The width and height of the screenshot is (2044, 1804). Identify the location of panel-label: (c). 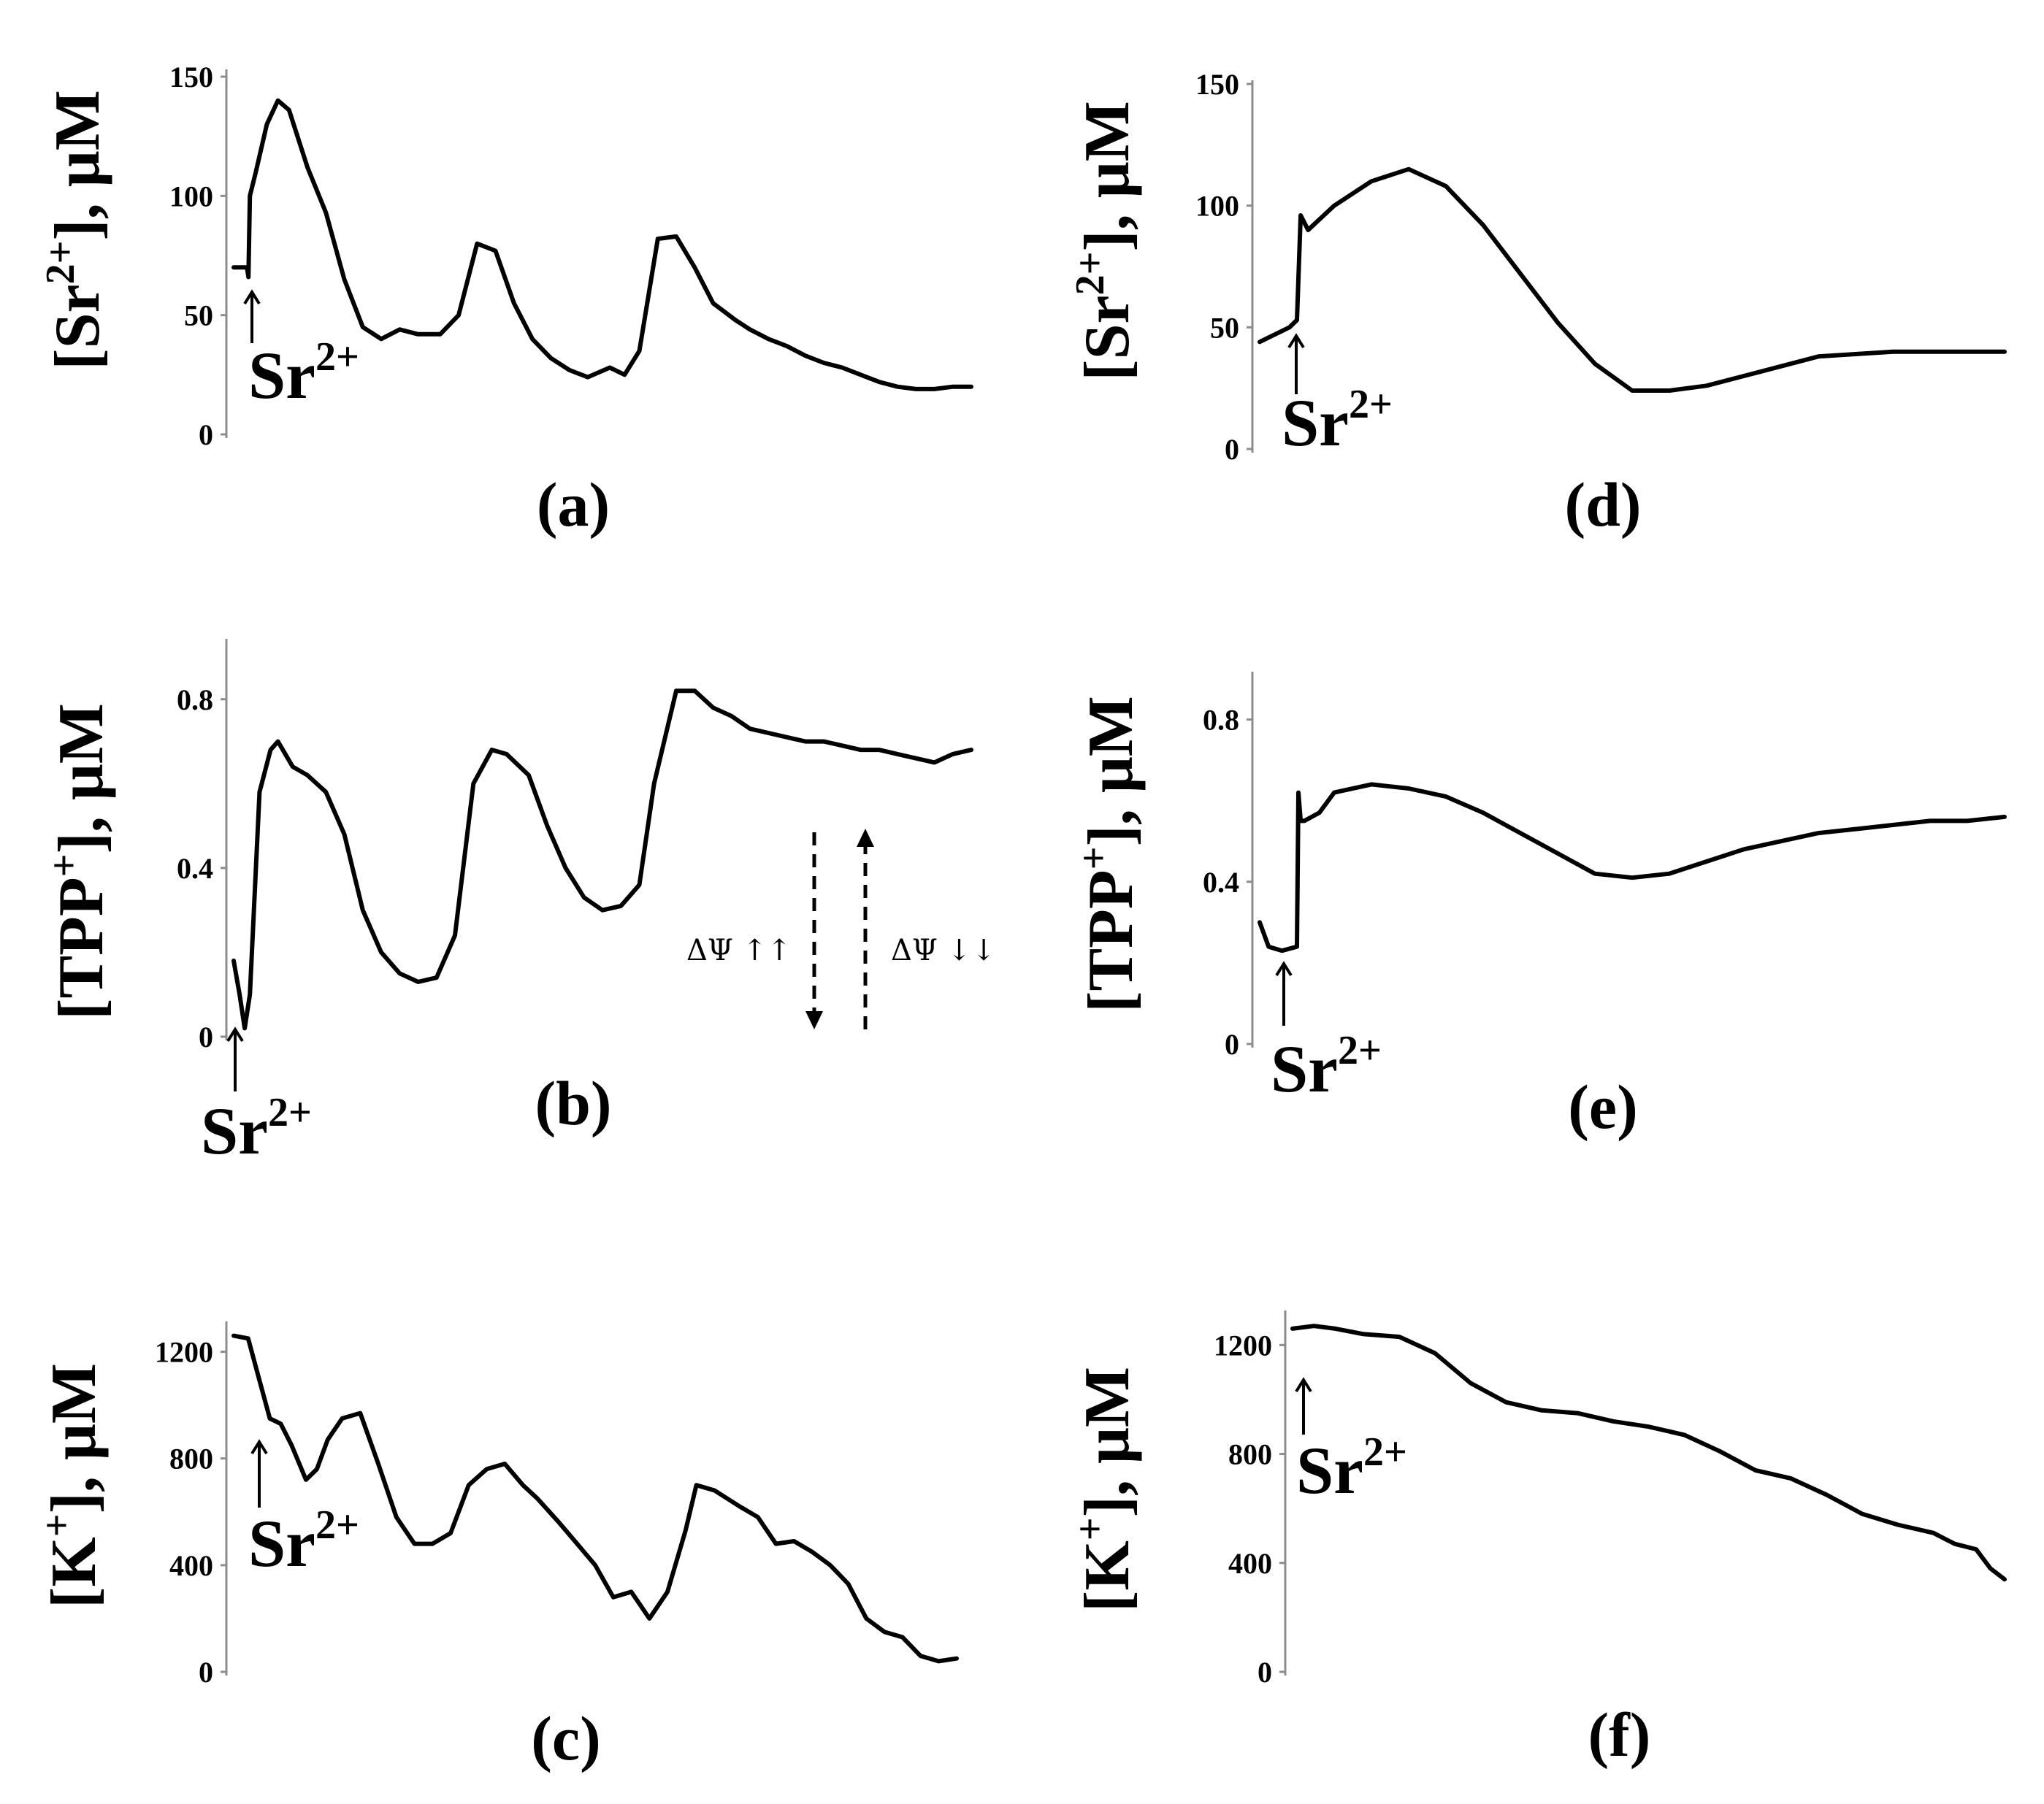
(565, 1738).